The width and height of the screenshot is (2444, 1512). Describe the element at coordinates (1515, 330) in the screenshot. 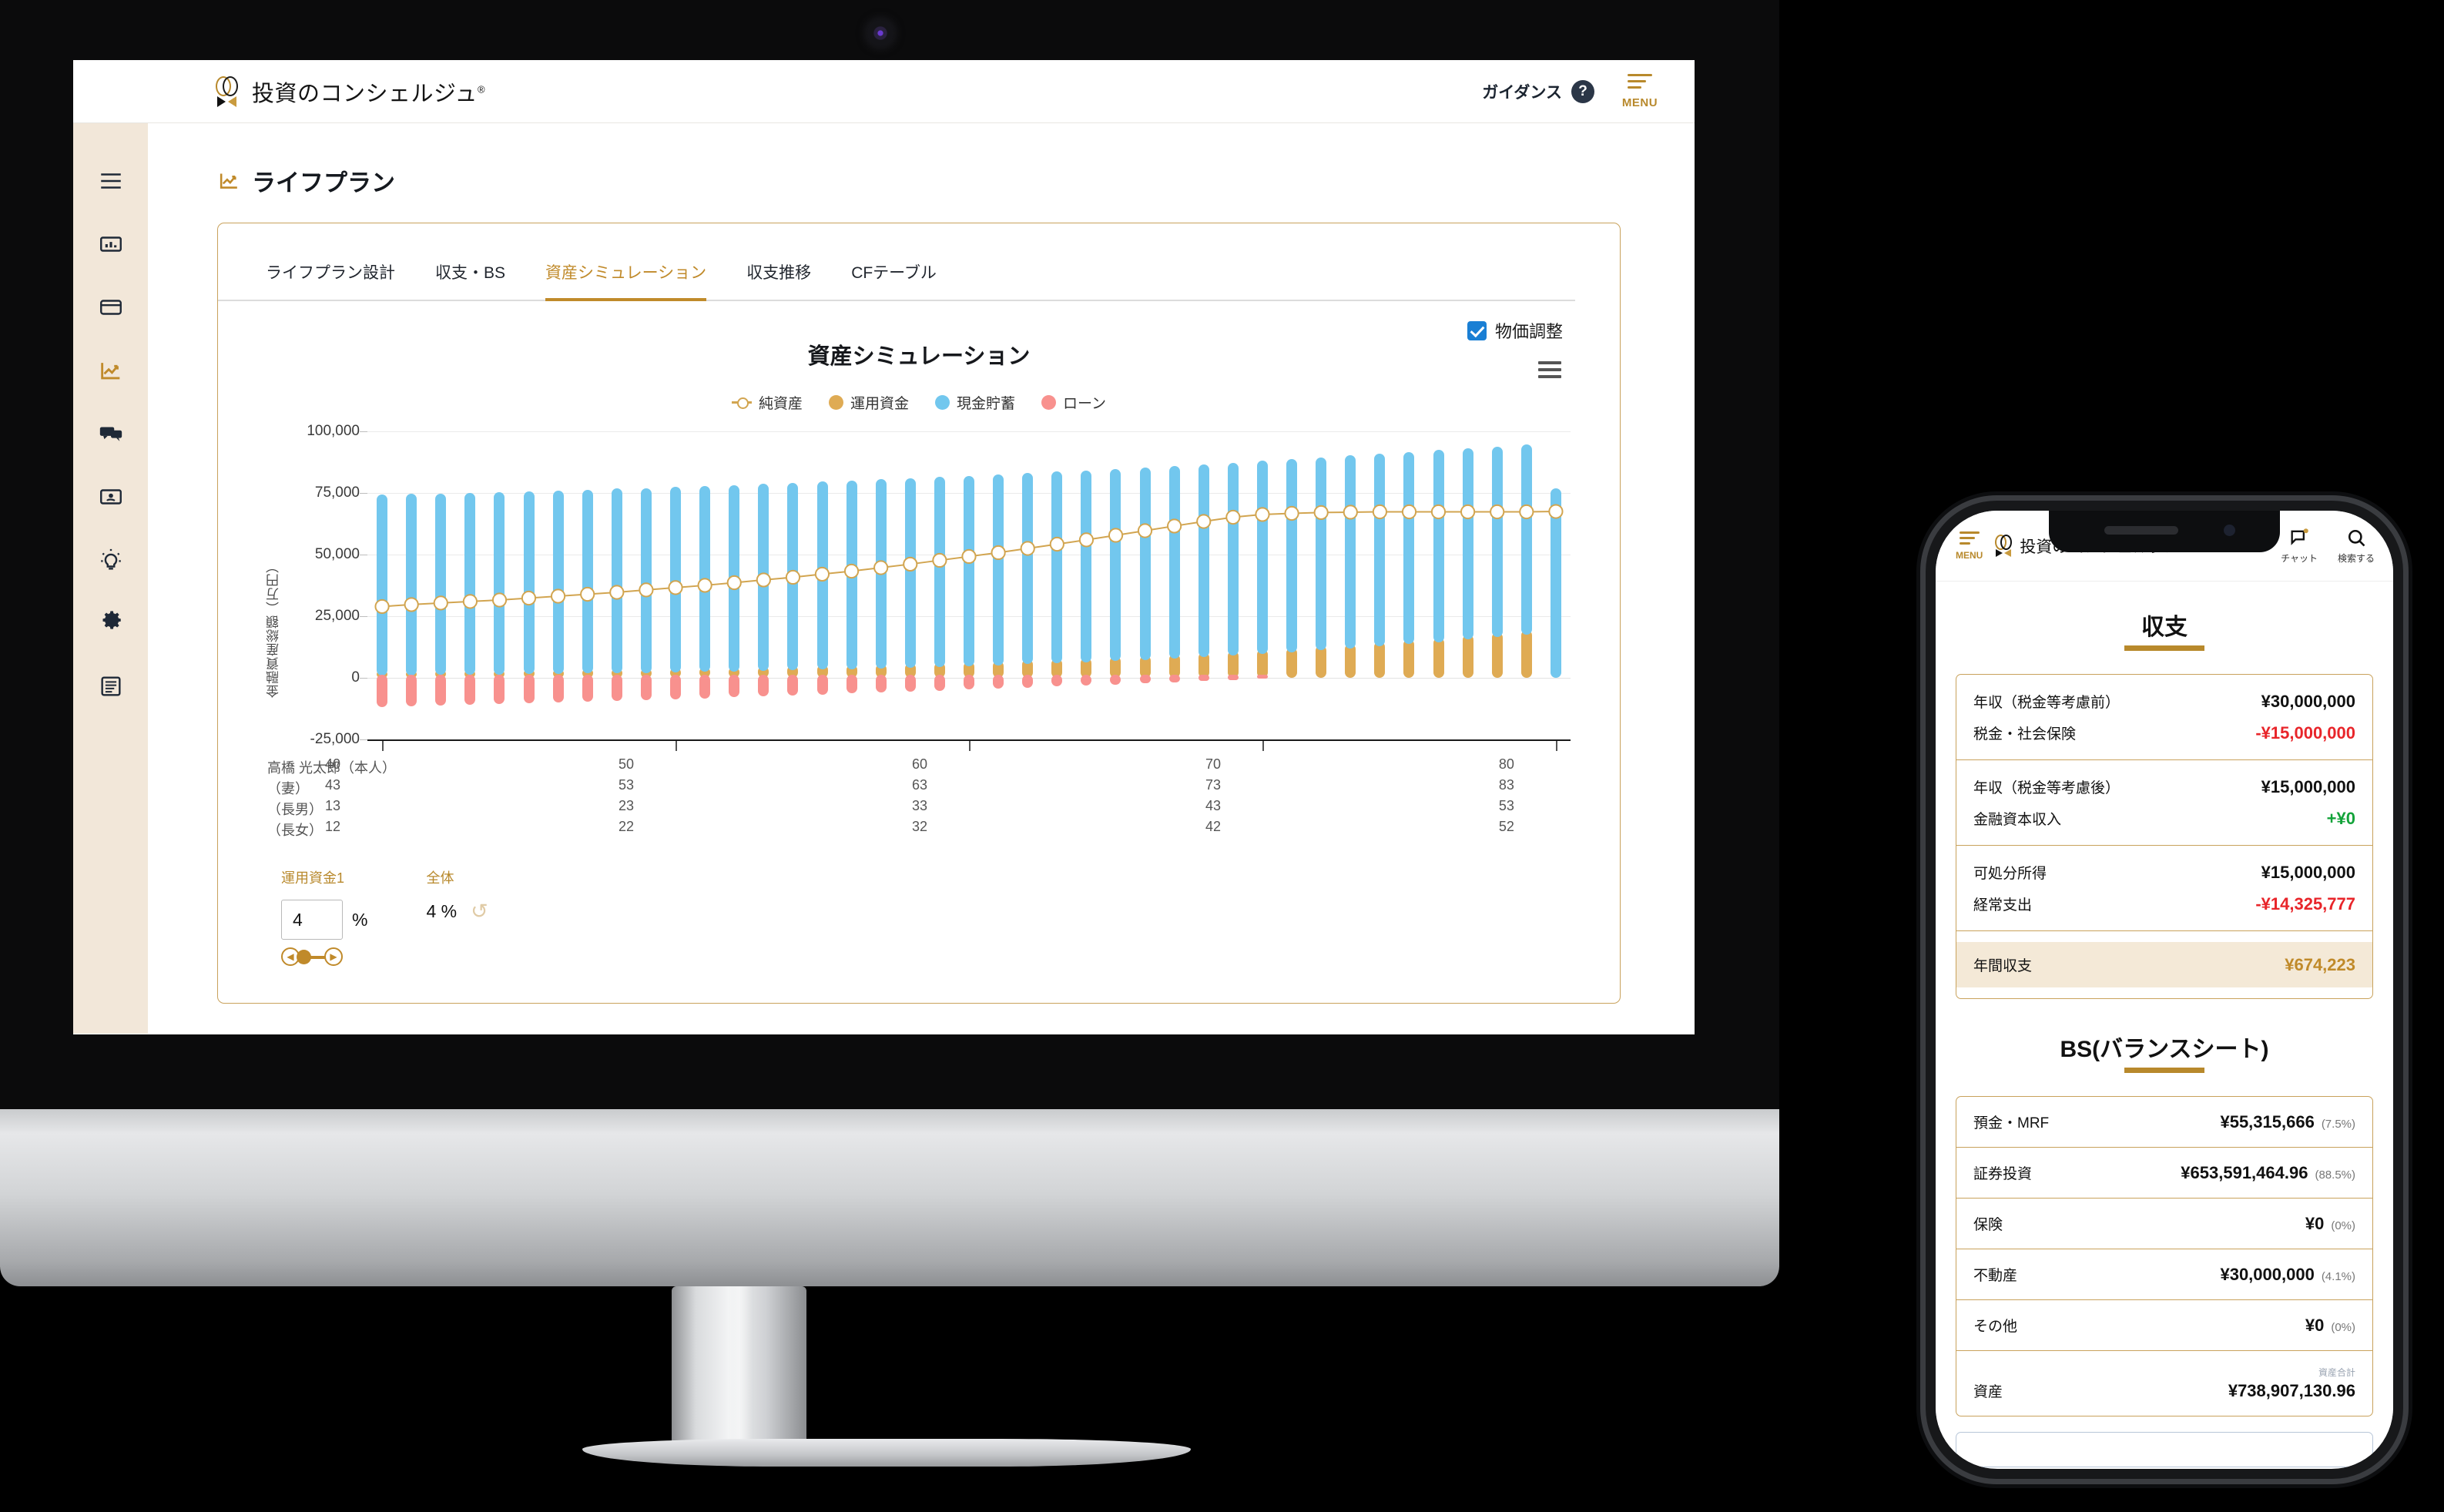

I see `price-adjust-checkbox: 物価調整` at that location.